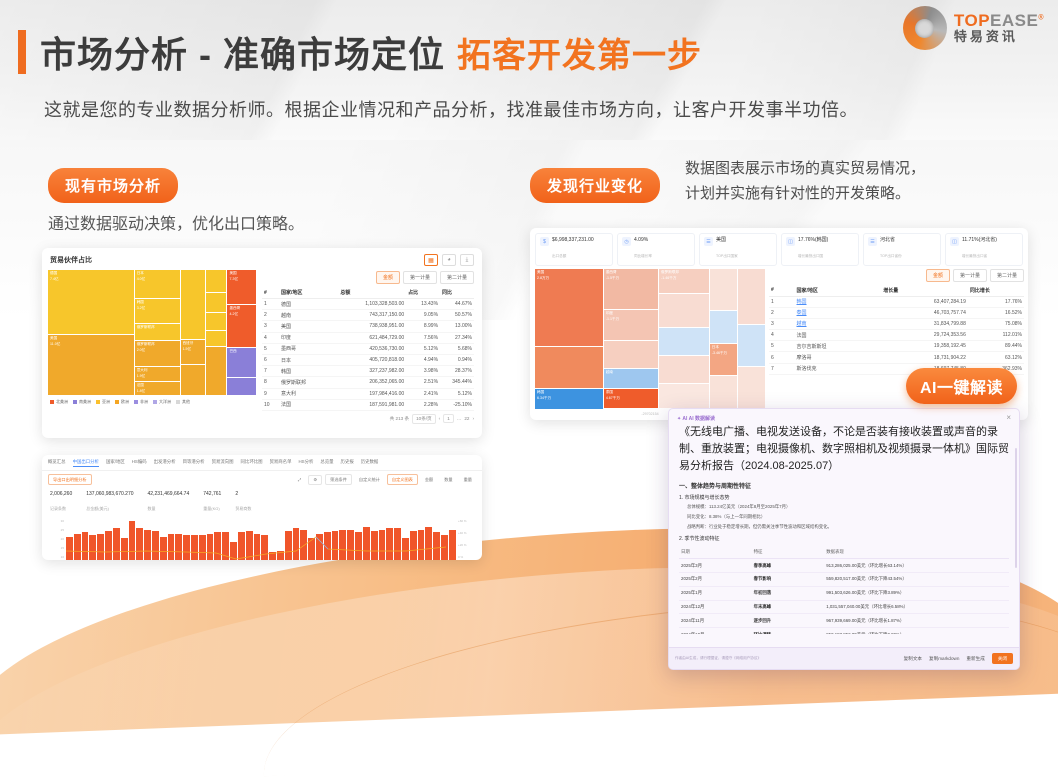 The image size is (1058, 779). Describe the element at coordinates (569, 399) in the screenshot. I see `treemap-cell: 韩国 6.34千万` at that location.